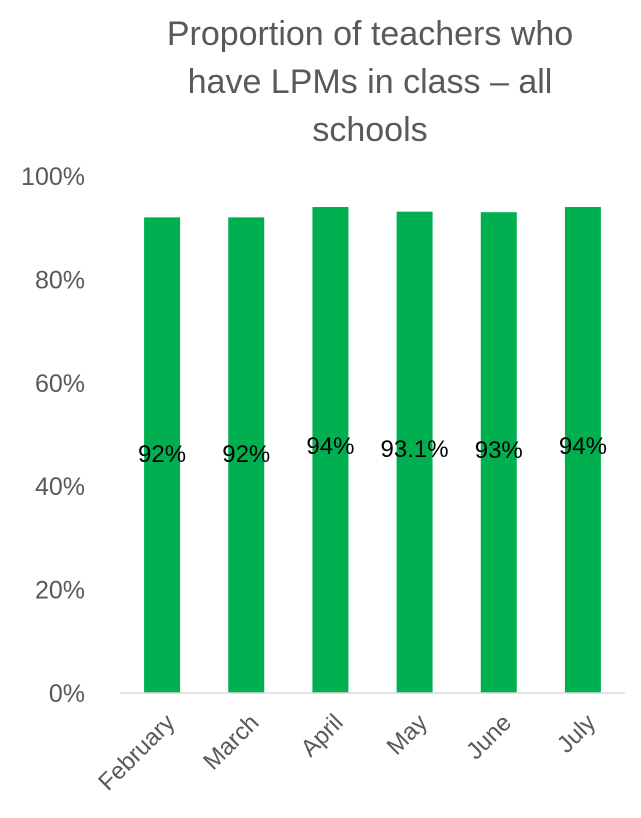 The height and width of the screenshot is (818, 641). What do you see at coordinates (231, 742) in the screenshot?
I see `x-tick-label: March` at bounding box center [231, 742].